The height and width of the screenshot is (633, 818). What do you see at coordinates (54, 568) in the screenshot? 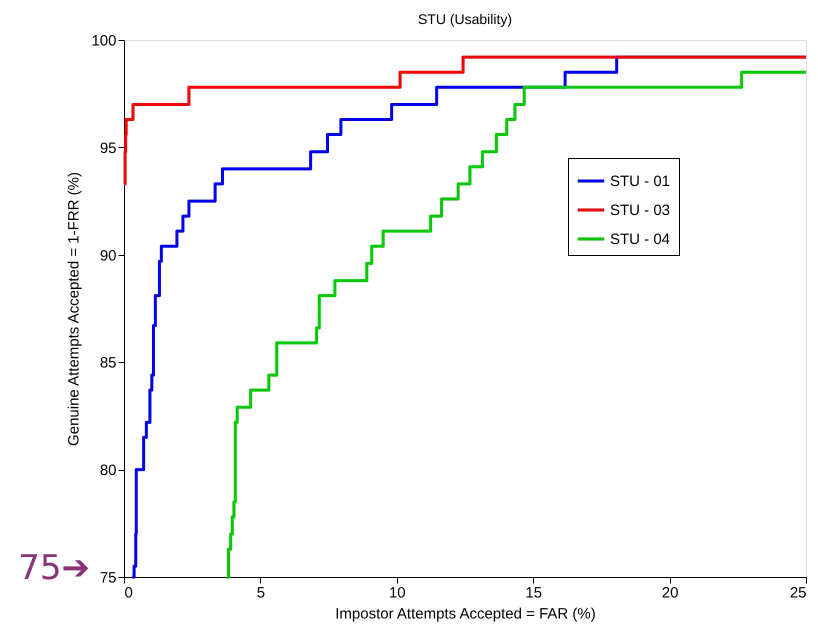
I see `text: 75➔` at bounding box center [54, 568].